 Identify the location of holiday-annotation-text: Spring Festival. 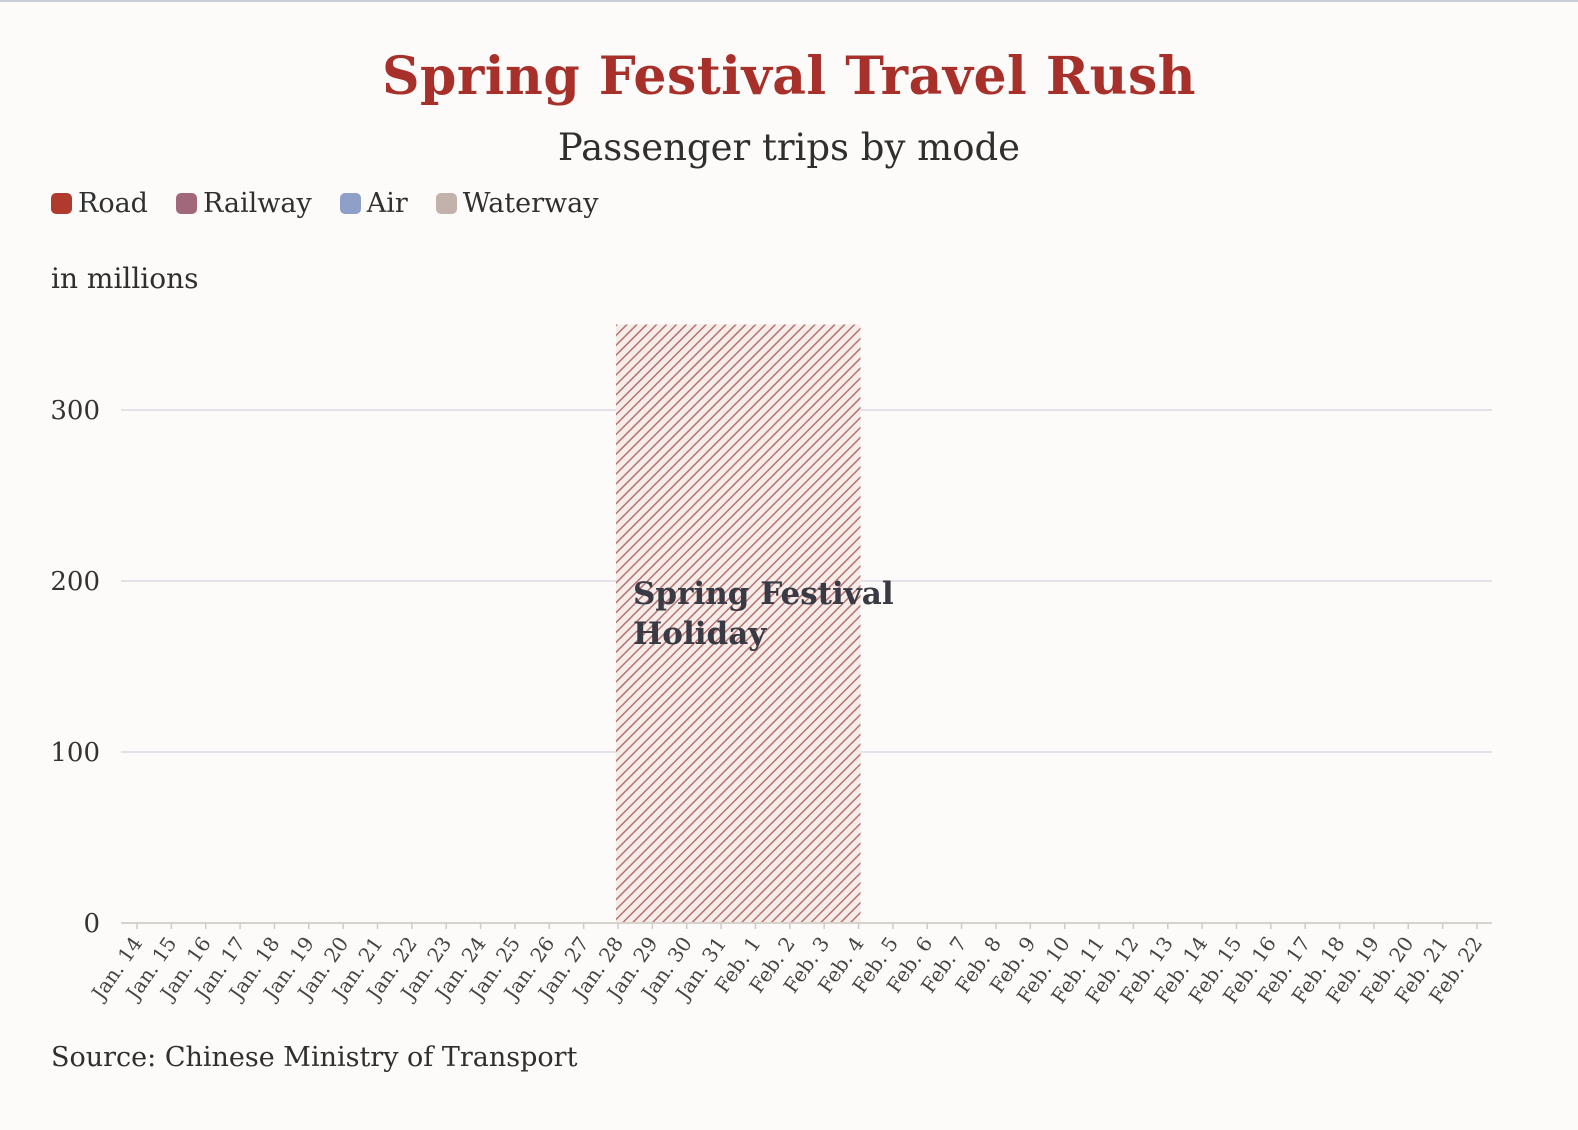
(763, 594).